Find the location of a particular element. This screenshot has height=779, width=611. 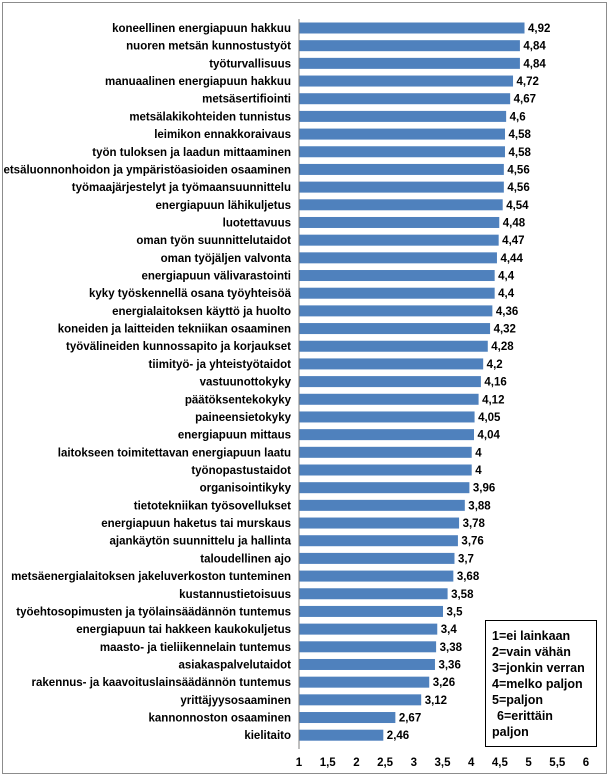

category-label-4: manuaalinen energiapuun hakkuu is located at coordinates (198, 82).